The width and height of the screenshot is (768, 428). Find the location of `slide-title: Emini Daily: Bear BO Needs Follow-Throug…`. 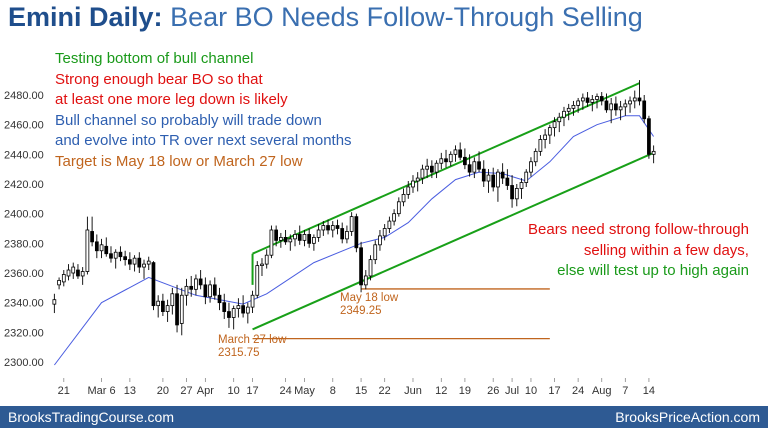

slide-title: Emini Daily: Bear BO Needs Follow-Throug… is located at coordinates (325, 17).